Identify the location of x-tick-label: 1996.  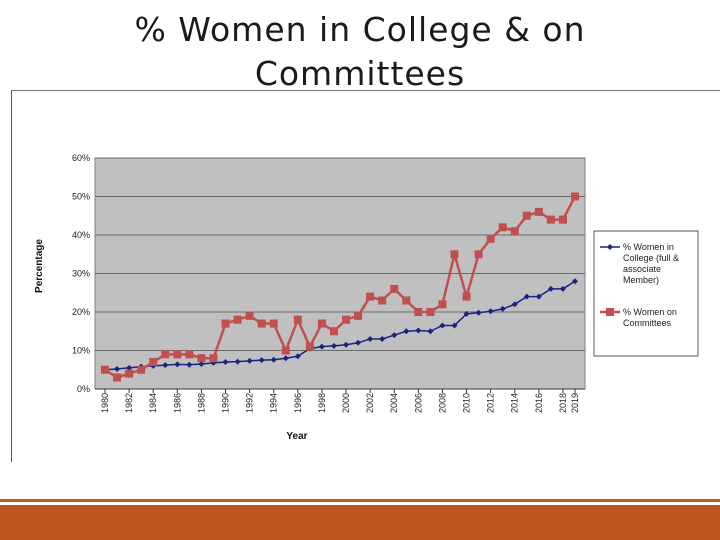
(298, 403).